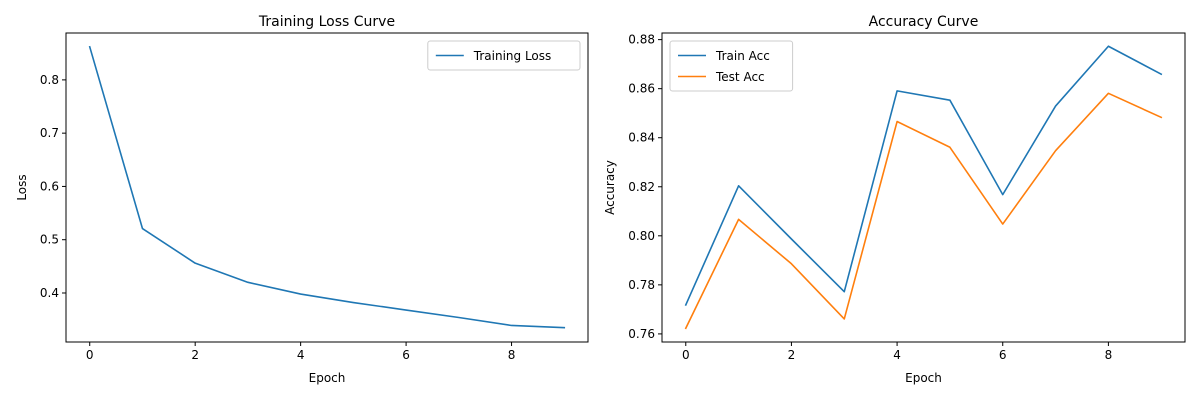 The image size is (1200, 400). Describe the element at coordinates (49, 293) in the screenshot. I see `y-tick-label: 0.4` at that location.